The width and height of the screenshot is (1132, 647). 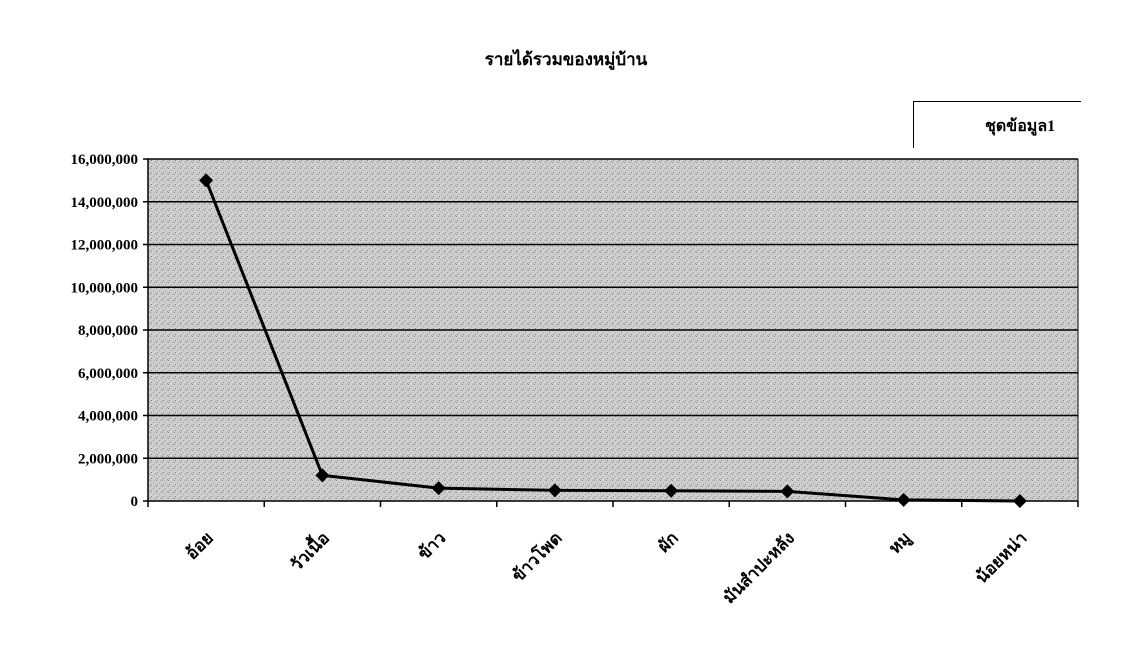 I want to click on y-tick-label: 6,000,000, so click(x=108, y=374).